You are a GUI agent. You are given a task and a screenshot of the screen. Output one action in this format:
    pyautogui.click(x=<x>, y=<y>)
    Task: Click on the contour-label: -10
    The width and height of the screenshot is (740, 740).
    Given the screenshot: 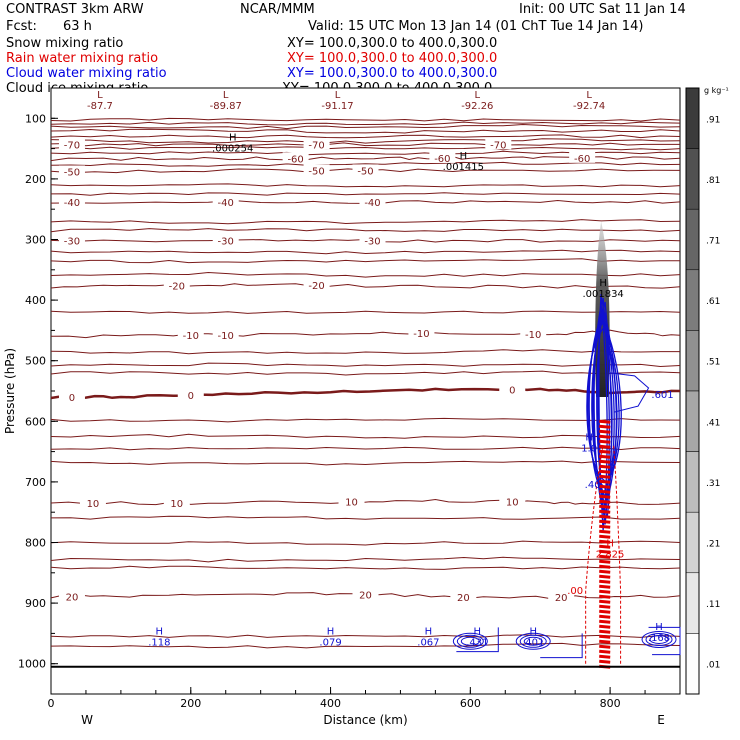 What is the action you would take?
    pyautogui.click(x=533, y=335)
    